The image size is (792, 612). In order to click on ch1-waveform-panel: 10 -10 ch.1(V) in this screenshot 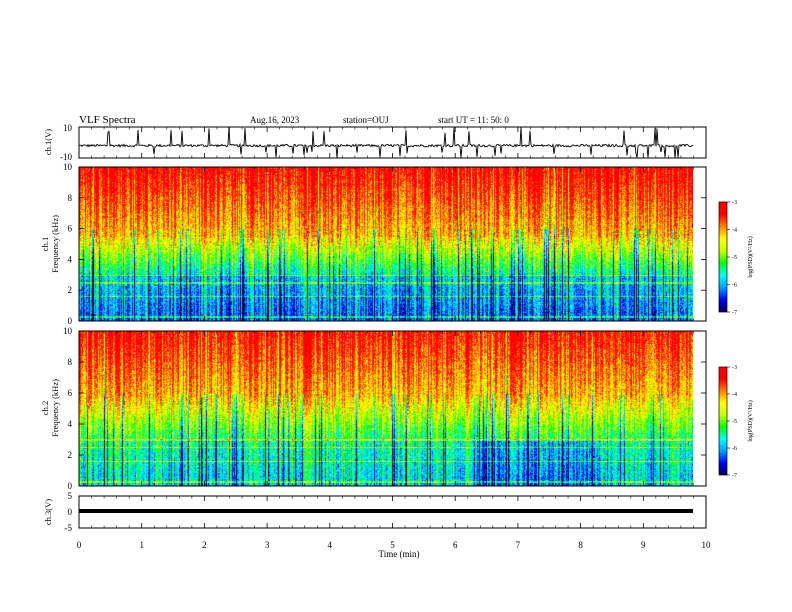, I will do `click(375, 142)`.